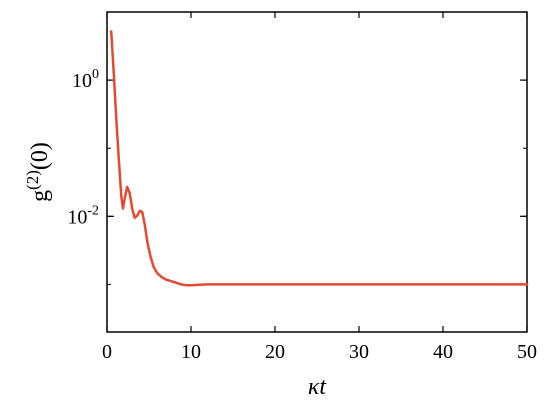  What do you see at coordinates (314, 387) in the screenshot?
I see `x-axis-label-greek: κ` at bounding box center [314, 387].